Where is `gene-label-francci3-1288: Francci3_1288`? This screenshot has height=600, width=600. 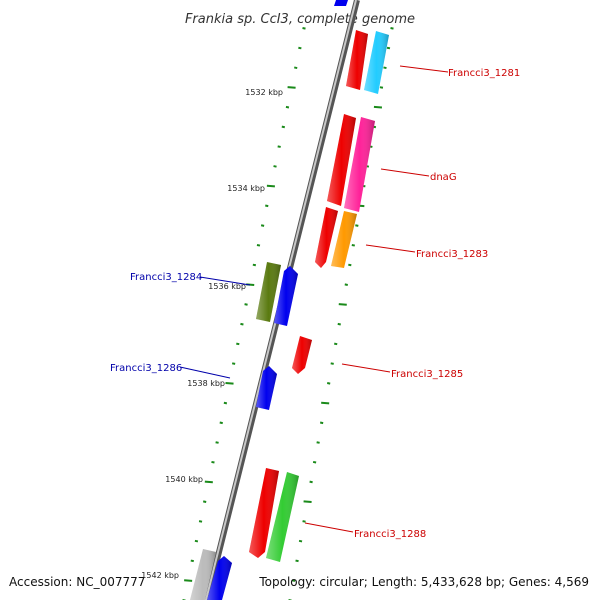 gene-label-francci3-1288: Francci3_1288 is located at coordinates (390, 534).